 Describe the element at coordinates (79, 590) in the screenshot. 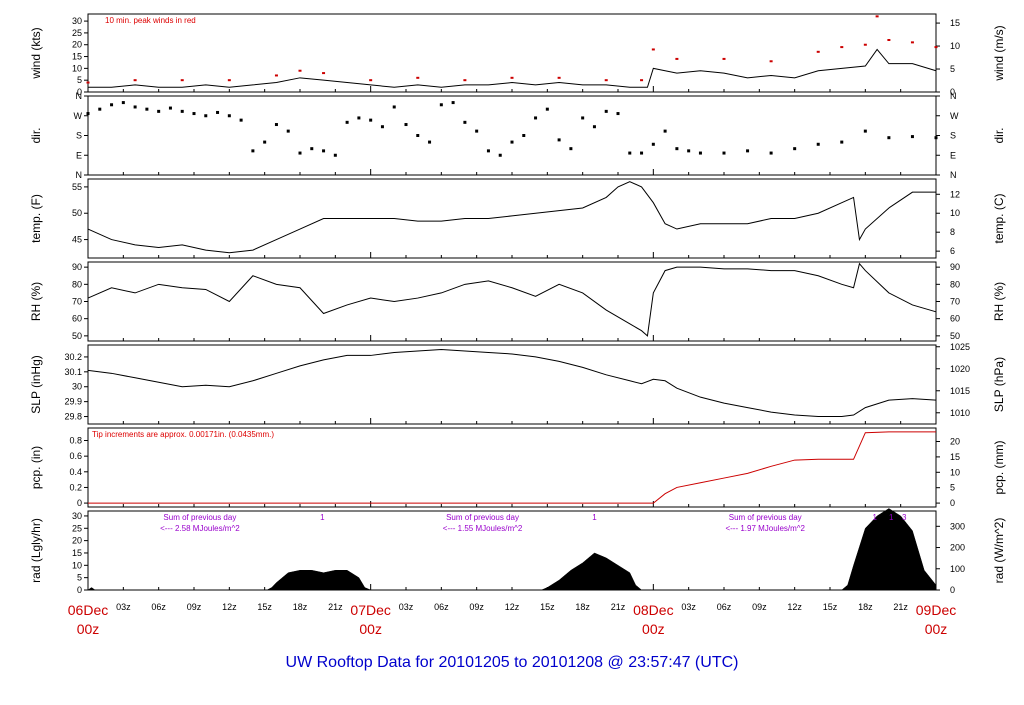

I see `y-tick-label-left: 0` at that location.